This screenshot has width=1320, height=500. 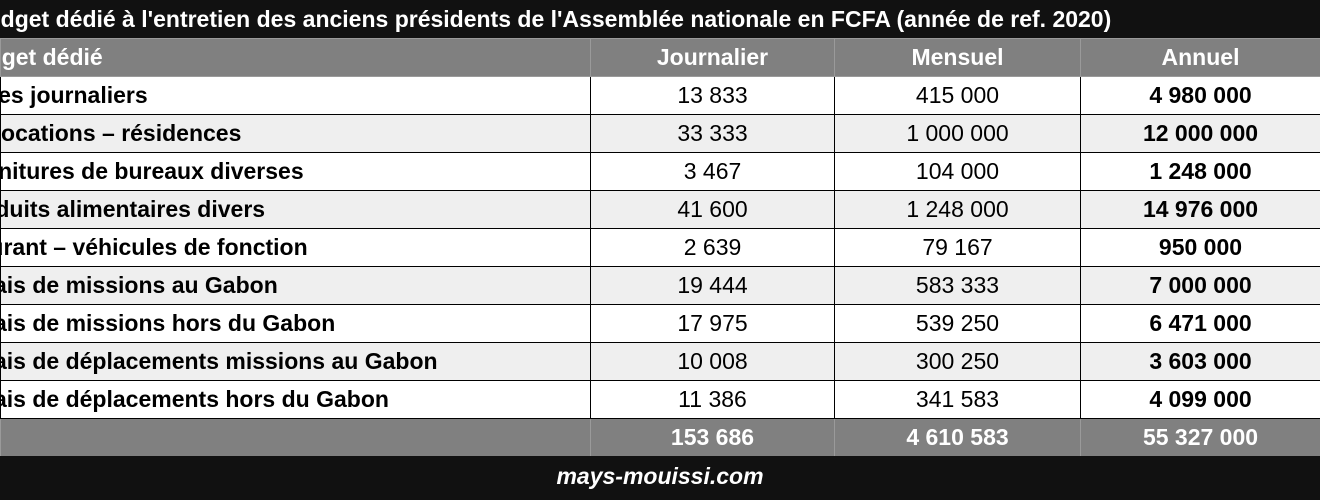 I want to click on footer-source: mays-mouissi.com, so click(x=660, y=476).